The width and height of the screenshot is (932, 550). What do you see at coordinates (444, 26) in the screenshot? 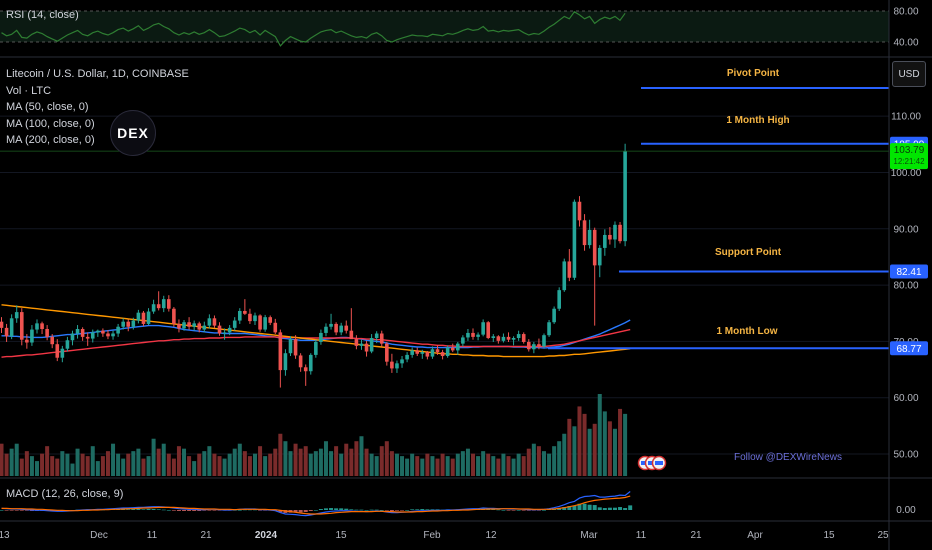
I see `rsi-band` at bounding box center [444, 26].